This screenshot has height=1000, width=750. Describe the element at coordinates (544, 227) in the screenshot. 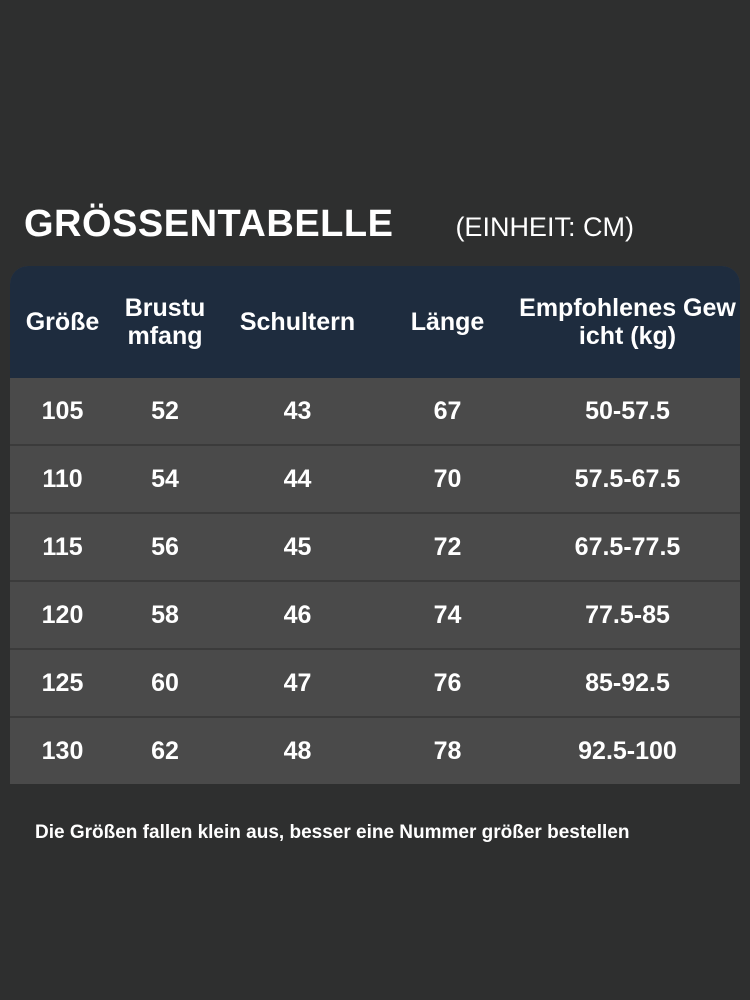

I see `measurement-unit-label: (EINHEIT: CM)` at that location.